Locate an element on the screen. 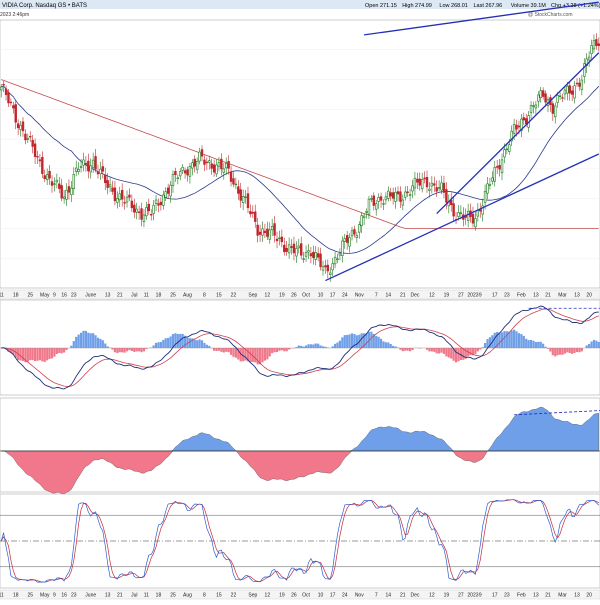  axis-tick-label: 21 is located at coordinates (120, 296).